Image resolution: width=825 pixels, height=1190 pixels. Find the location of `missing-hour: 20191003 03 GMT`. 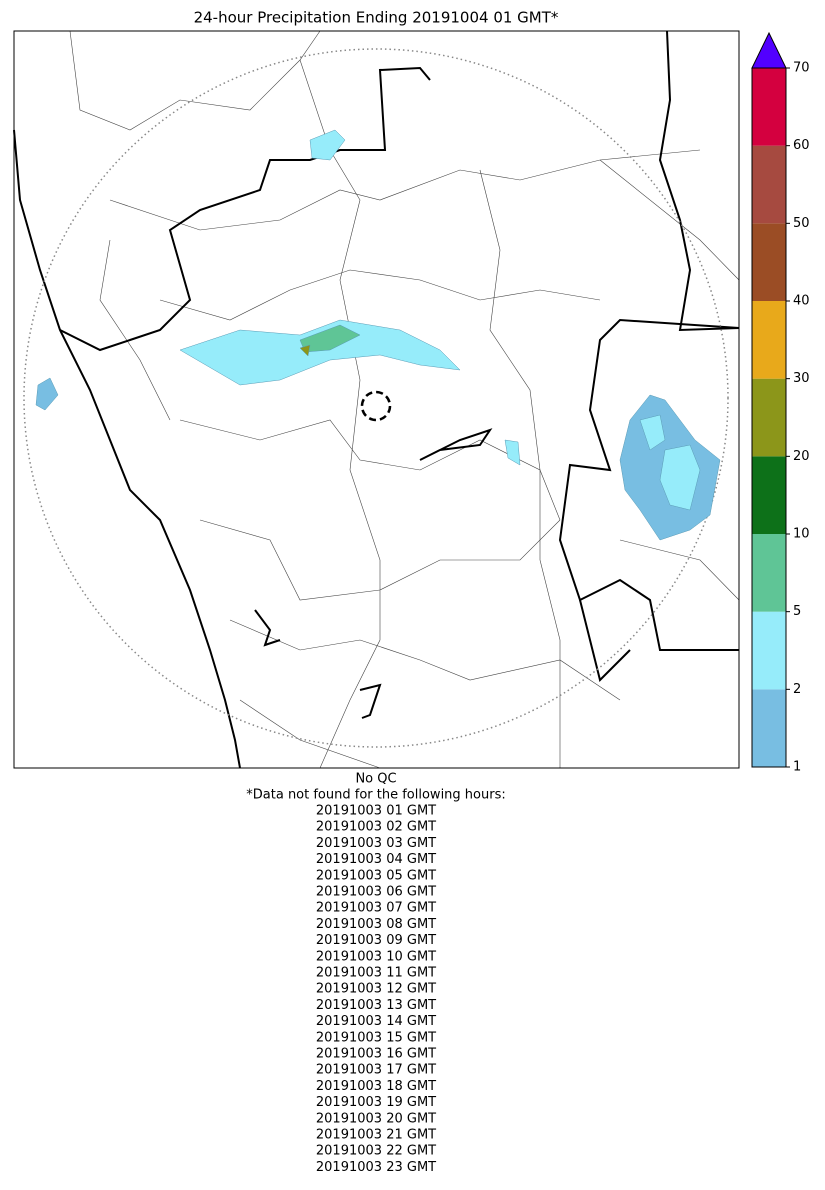

missing-hour: 20191003 03 GMT is located at coordinates (376, 843).